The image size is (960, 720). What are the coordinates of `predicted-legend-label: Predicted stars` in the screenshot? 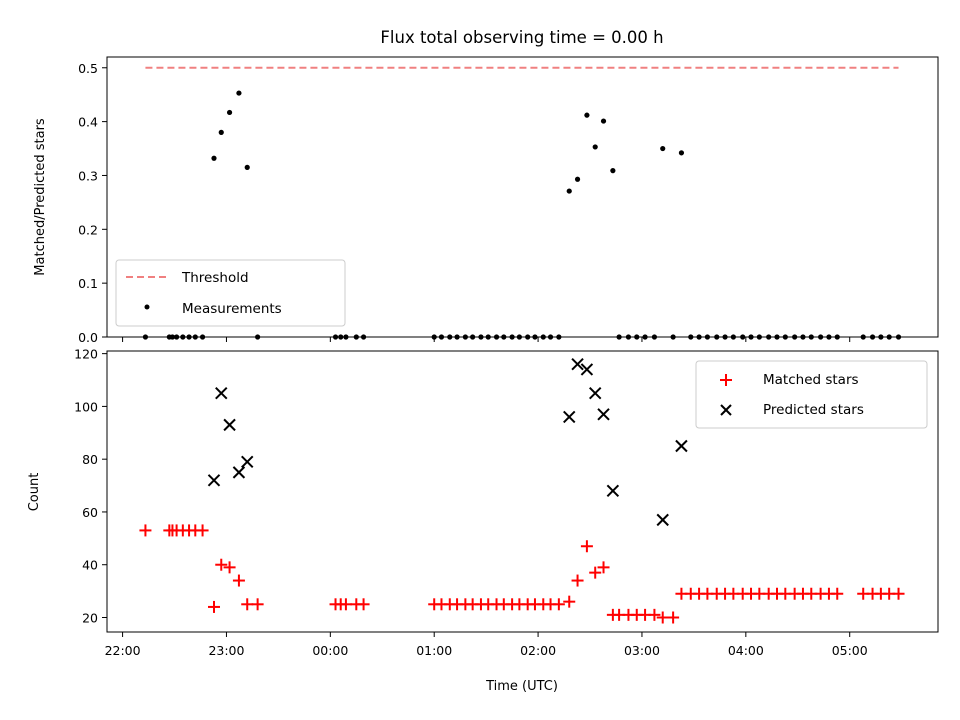 It's located at (813, 410).